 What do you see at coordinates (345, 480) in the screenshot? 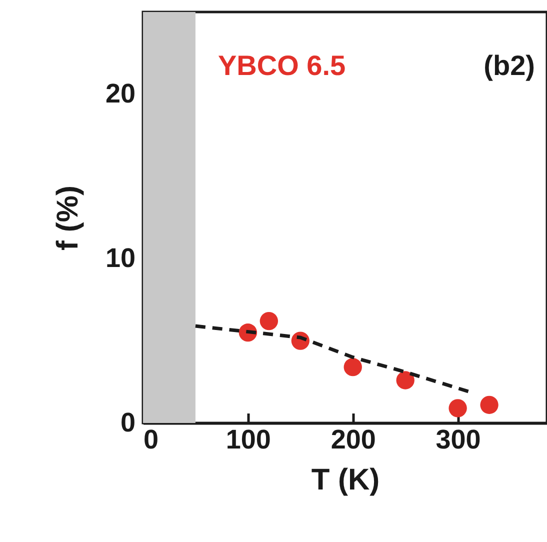
I see `x-axis-title: T (K)` at bounding box center [345, 480].